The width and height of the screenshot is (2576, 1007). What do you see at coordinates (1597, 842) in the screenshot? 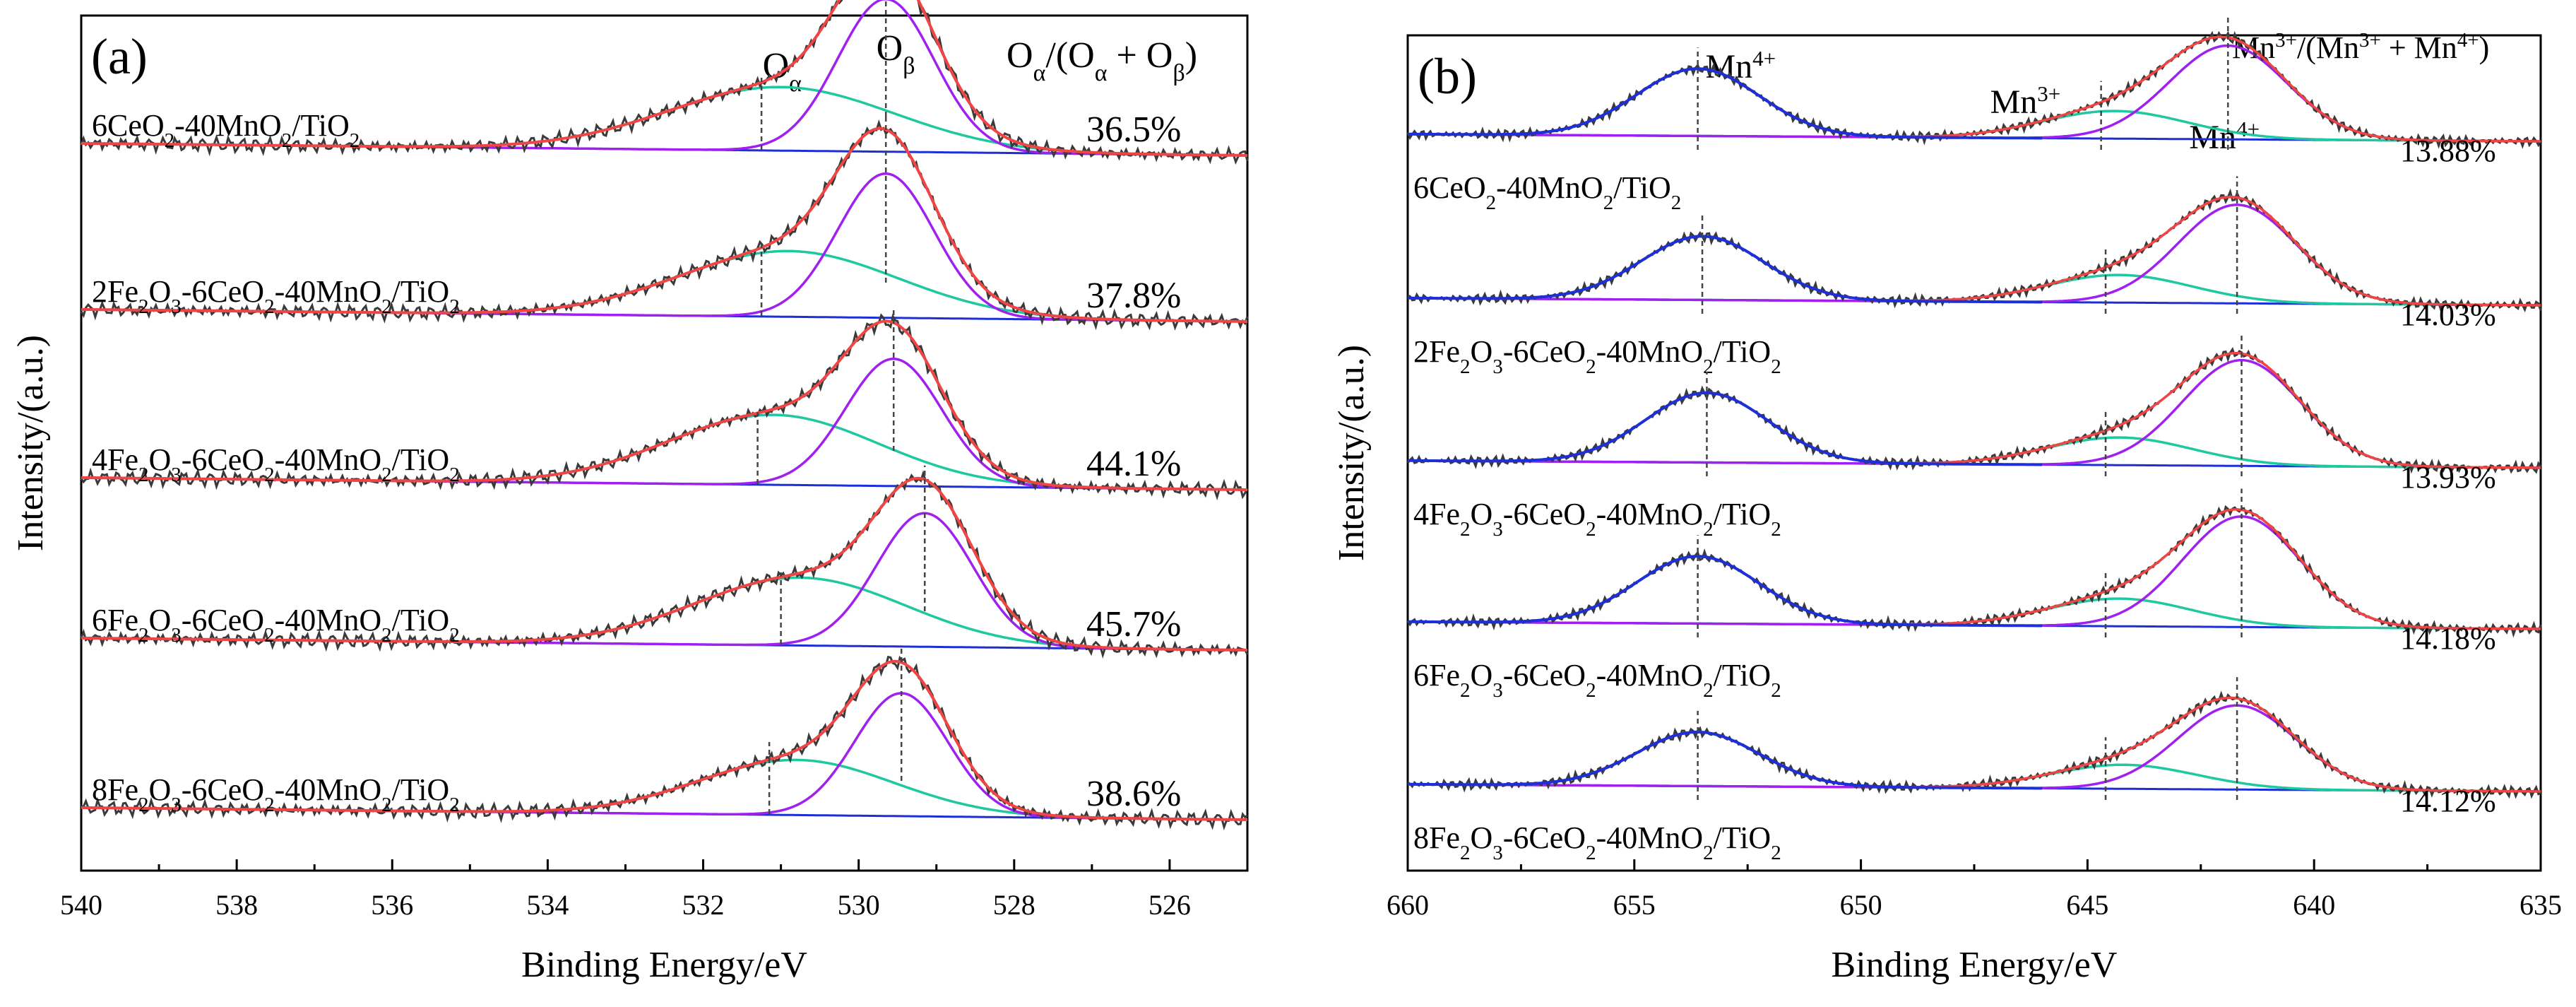
I see `panel-b-series-4-sample-label: 8Fe2O3-6CeO2-40MnO2/TiO2` at bounding box center [1597, 842].